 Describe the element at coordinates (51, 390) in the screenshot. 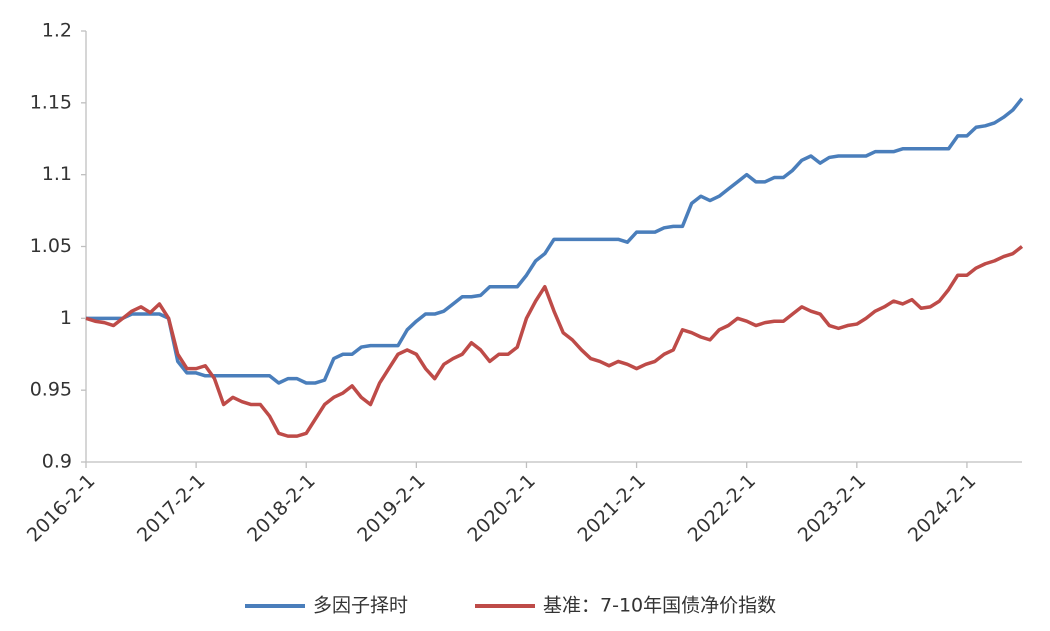

I see `y-tick-label: 0.95` at that location.